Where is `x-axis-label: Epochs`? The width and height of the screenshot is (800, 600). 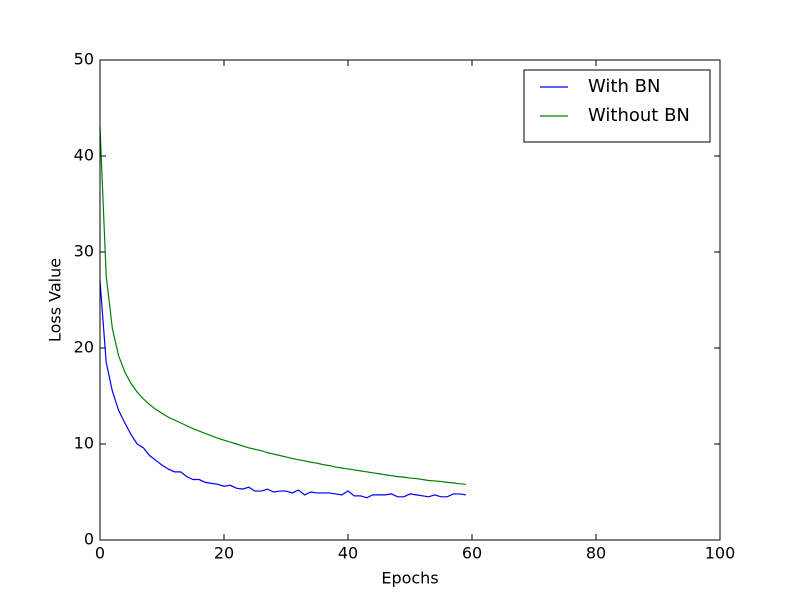 x-axis-label: Epochs is located at coordinates (409, 578).